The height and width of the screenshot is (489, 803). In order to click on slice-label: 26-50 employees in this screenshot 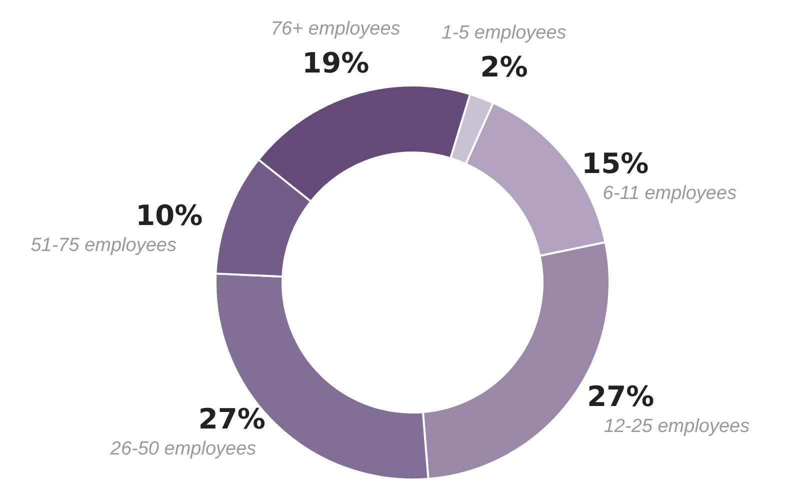, I will do `click(183, 449)`.